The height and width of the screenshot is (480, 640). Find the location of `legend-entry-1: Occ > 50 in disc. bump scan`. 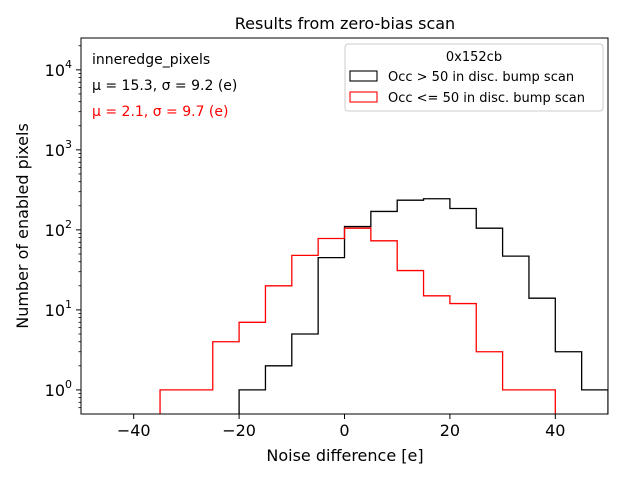

legend-entry-1: Occ > 50 in disc. bump scan is located at coordinates (481, 77).